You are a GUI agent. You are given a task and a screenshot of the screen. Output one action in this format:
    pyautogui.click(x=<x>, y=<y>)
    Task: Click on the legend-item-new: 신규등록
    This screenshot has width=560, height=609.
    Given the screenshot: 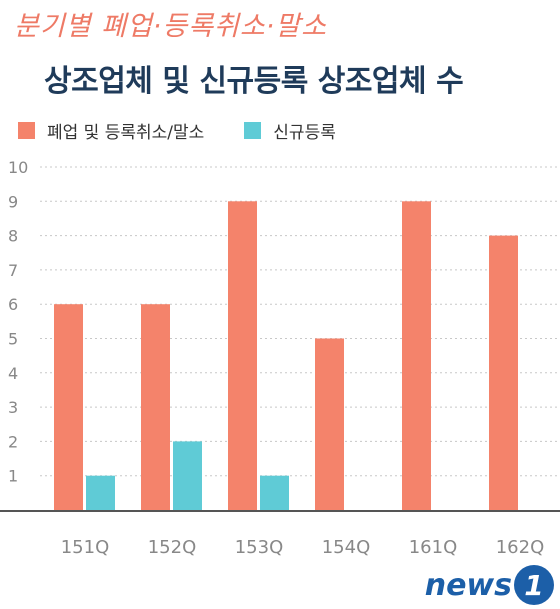 What is the action you would take?
    pyautogui.click(x=290, y=130)
    